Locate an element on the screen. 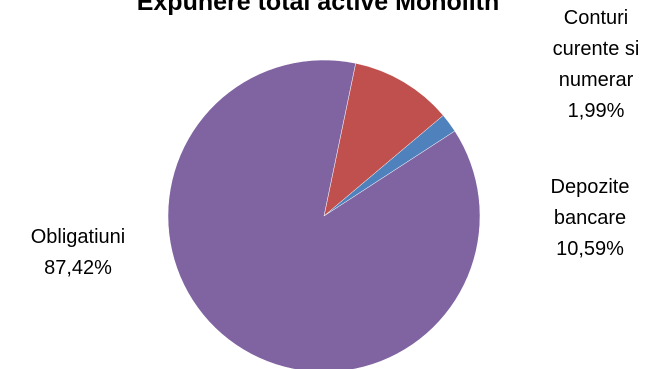 This screenshot has height=369, width=657. slice-name-label: curente si is located at coordinates (596, 49).